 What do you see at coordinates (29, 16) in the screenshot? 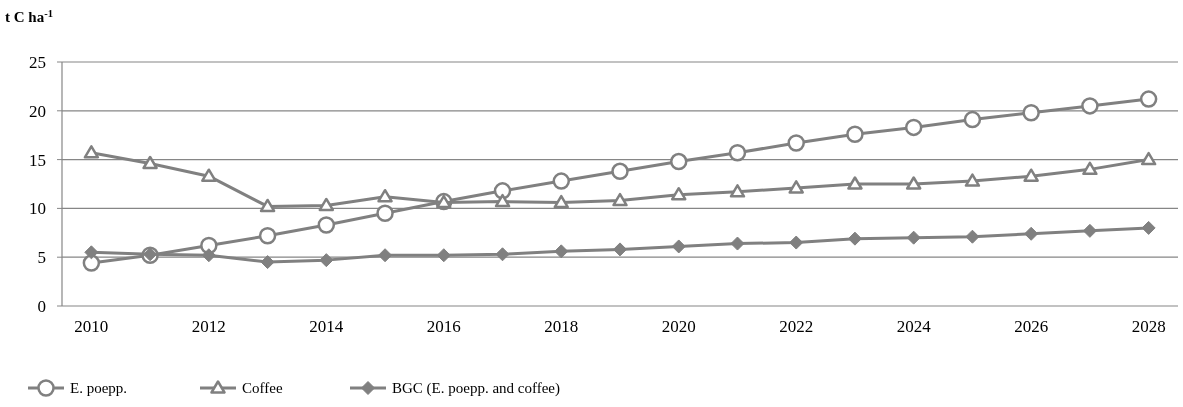
I see `y-axis-title: t C ha$^{-1}$` at bounding box center [29, 16].